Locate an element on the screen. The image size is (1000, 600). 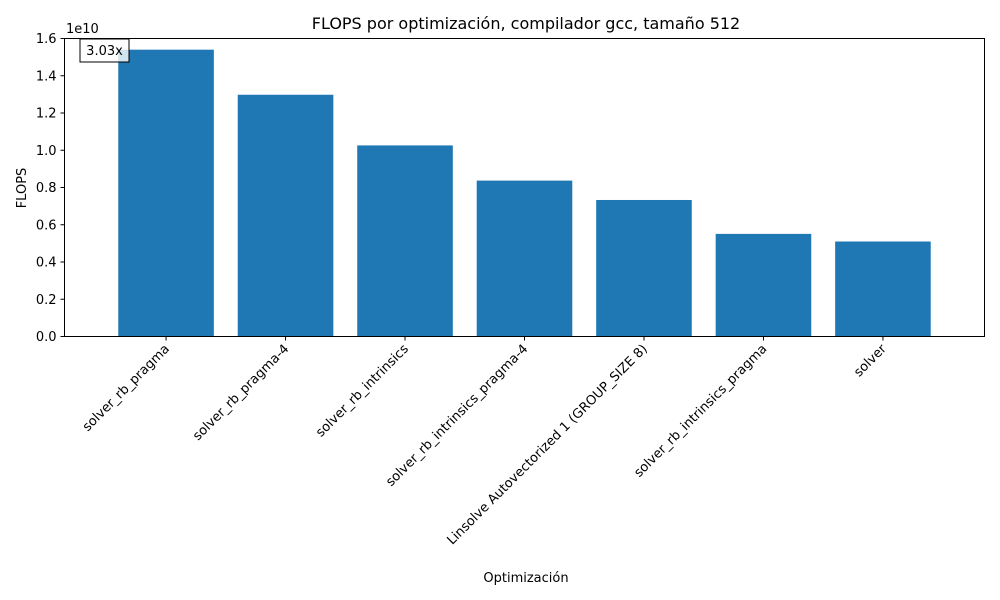
x-tick-label: solver_rb_intrinsics_pragma is located at coordinates (700, 411).